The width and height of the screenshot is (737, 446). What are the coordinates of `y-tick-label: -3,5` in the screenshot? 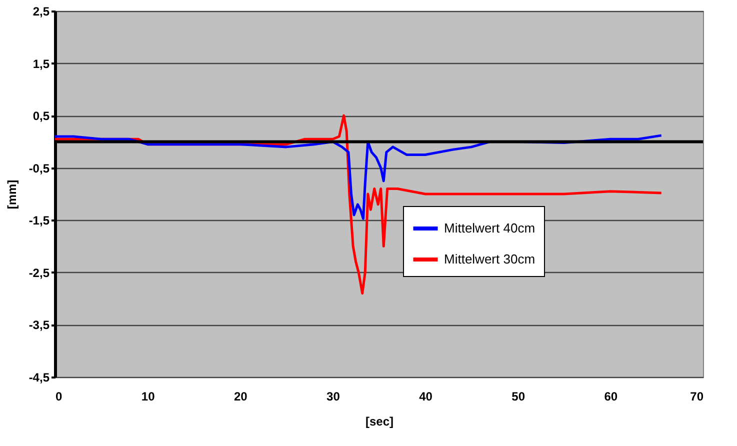 It's located at (39, 325).